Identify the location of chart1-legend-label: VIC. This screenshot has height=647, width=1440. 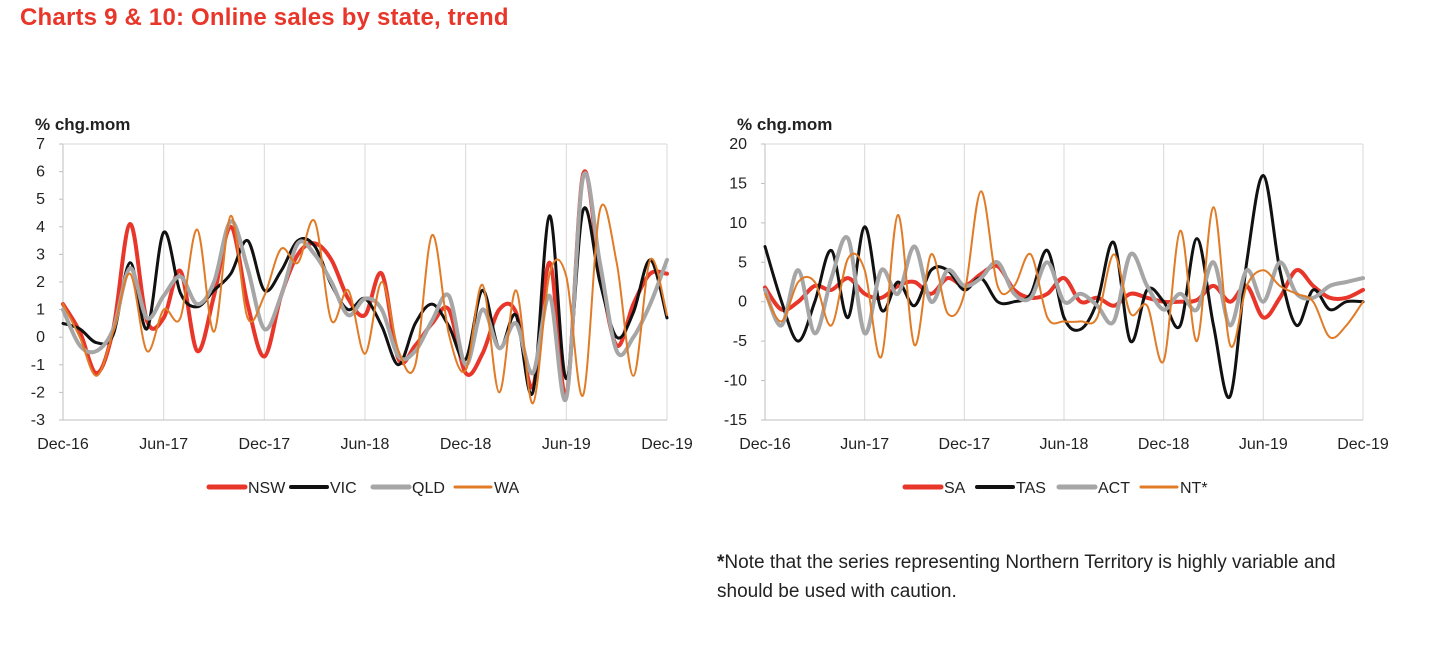
(343, 488).